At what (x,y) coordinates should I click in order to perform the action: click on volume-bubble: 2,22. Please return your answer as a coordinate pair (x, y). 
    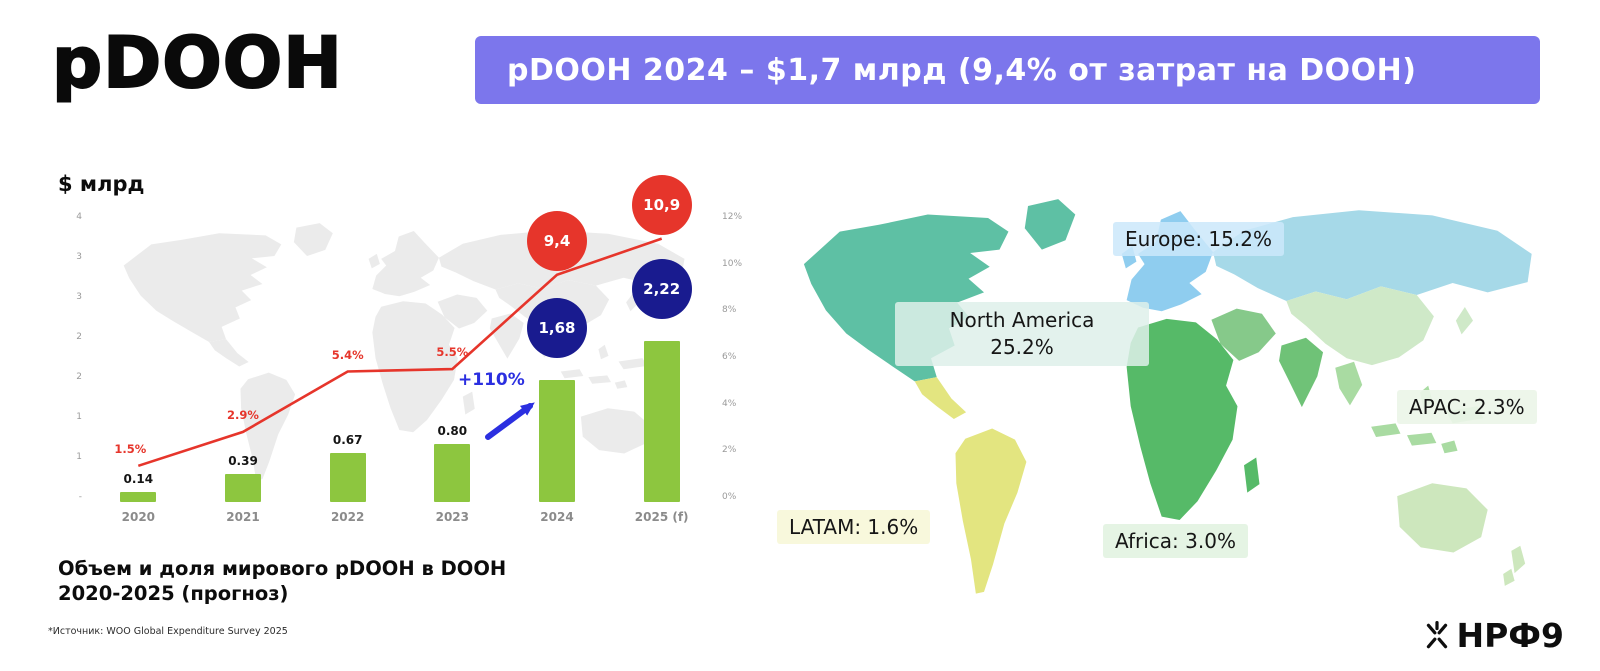
    Looking at the image, I should click on (661, 289).